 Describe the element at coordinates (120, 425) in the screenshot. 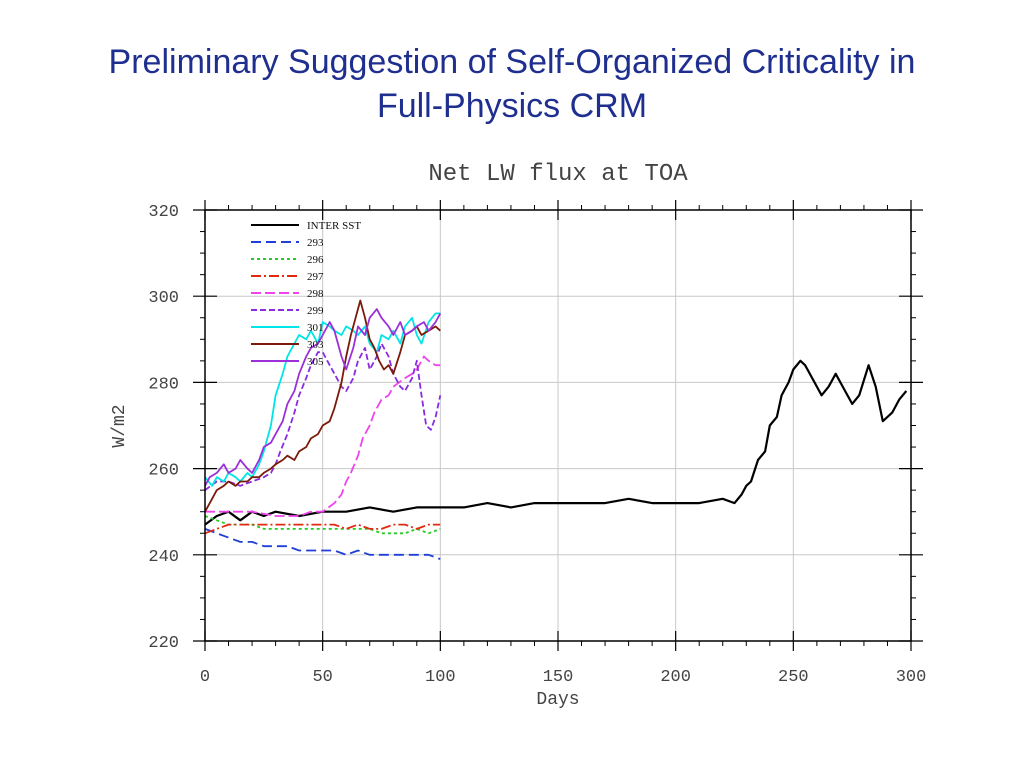

I see `y-axis-label: W/m2` at that location.